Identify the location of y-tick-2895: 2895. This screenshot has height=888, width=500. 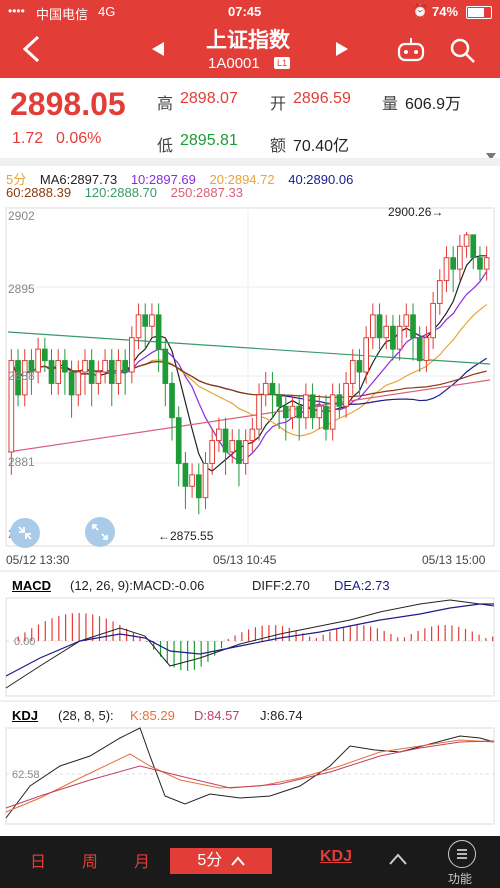
(21, 289).